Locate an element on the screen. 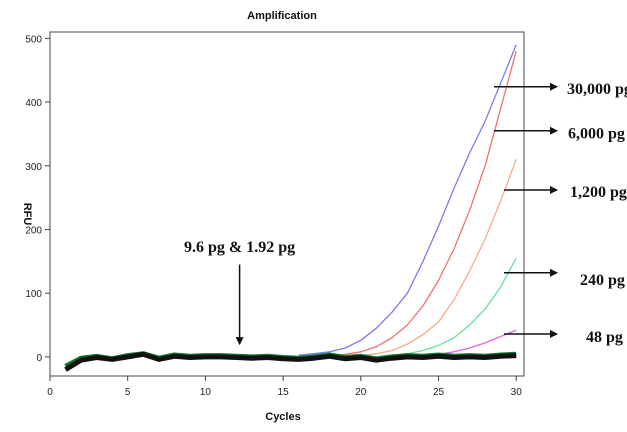  x-tick-label: 30 is located at coordinates (517, 392).